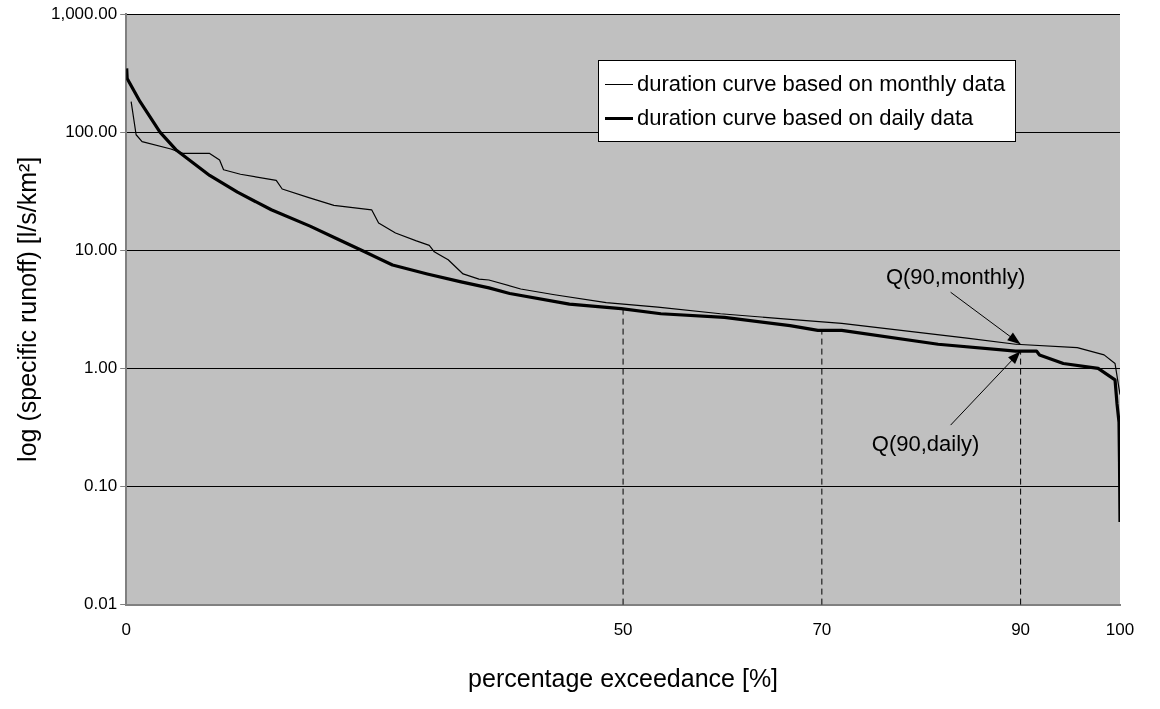  Describe the element at coordinates (955, 277) in the screenshot. I see `annotation: Q(90,monthly)` at that location.